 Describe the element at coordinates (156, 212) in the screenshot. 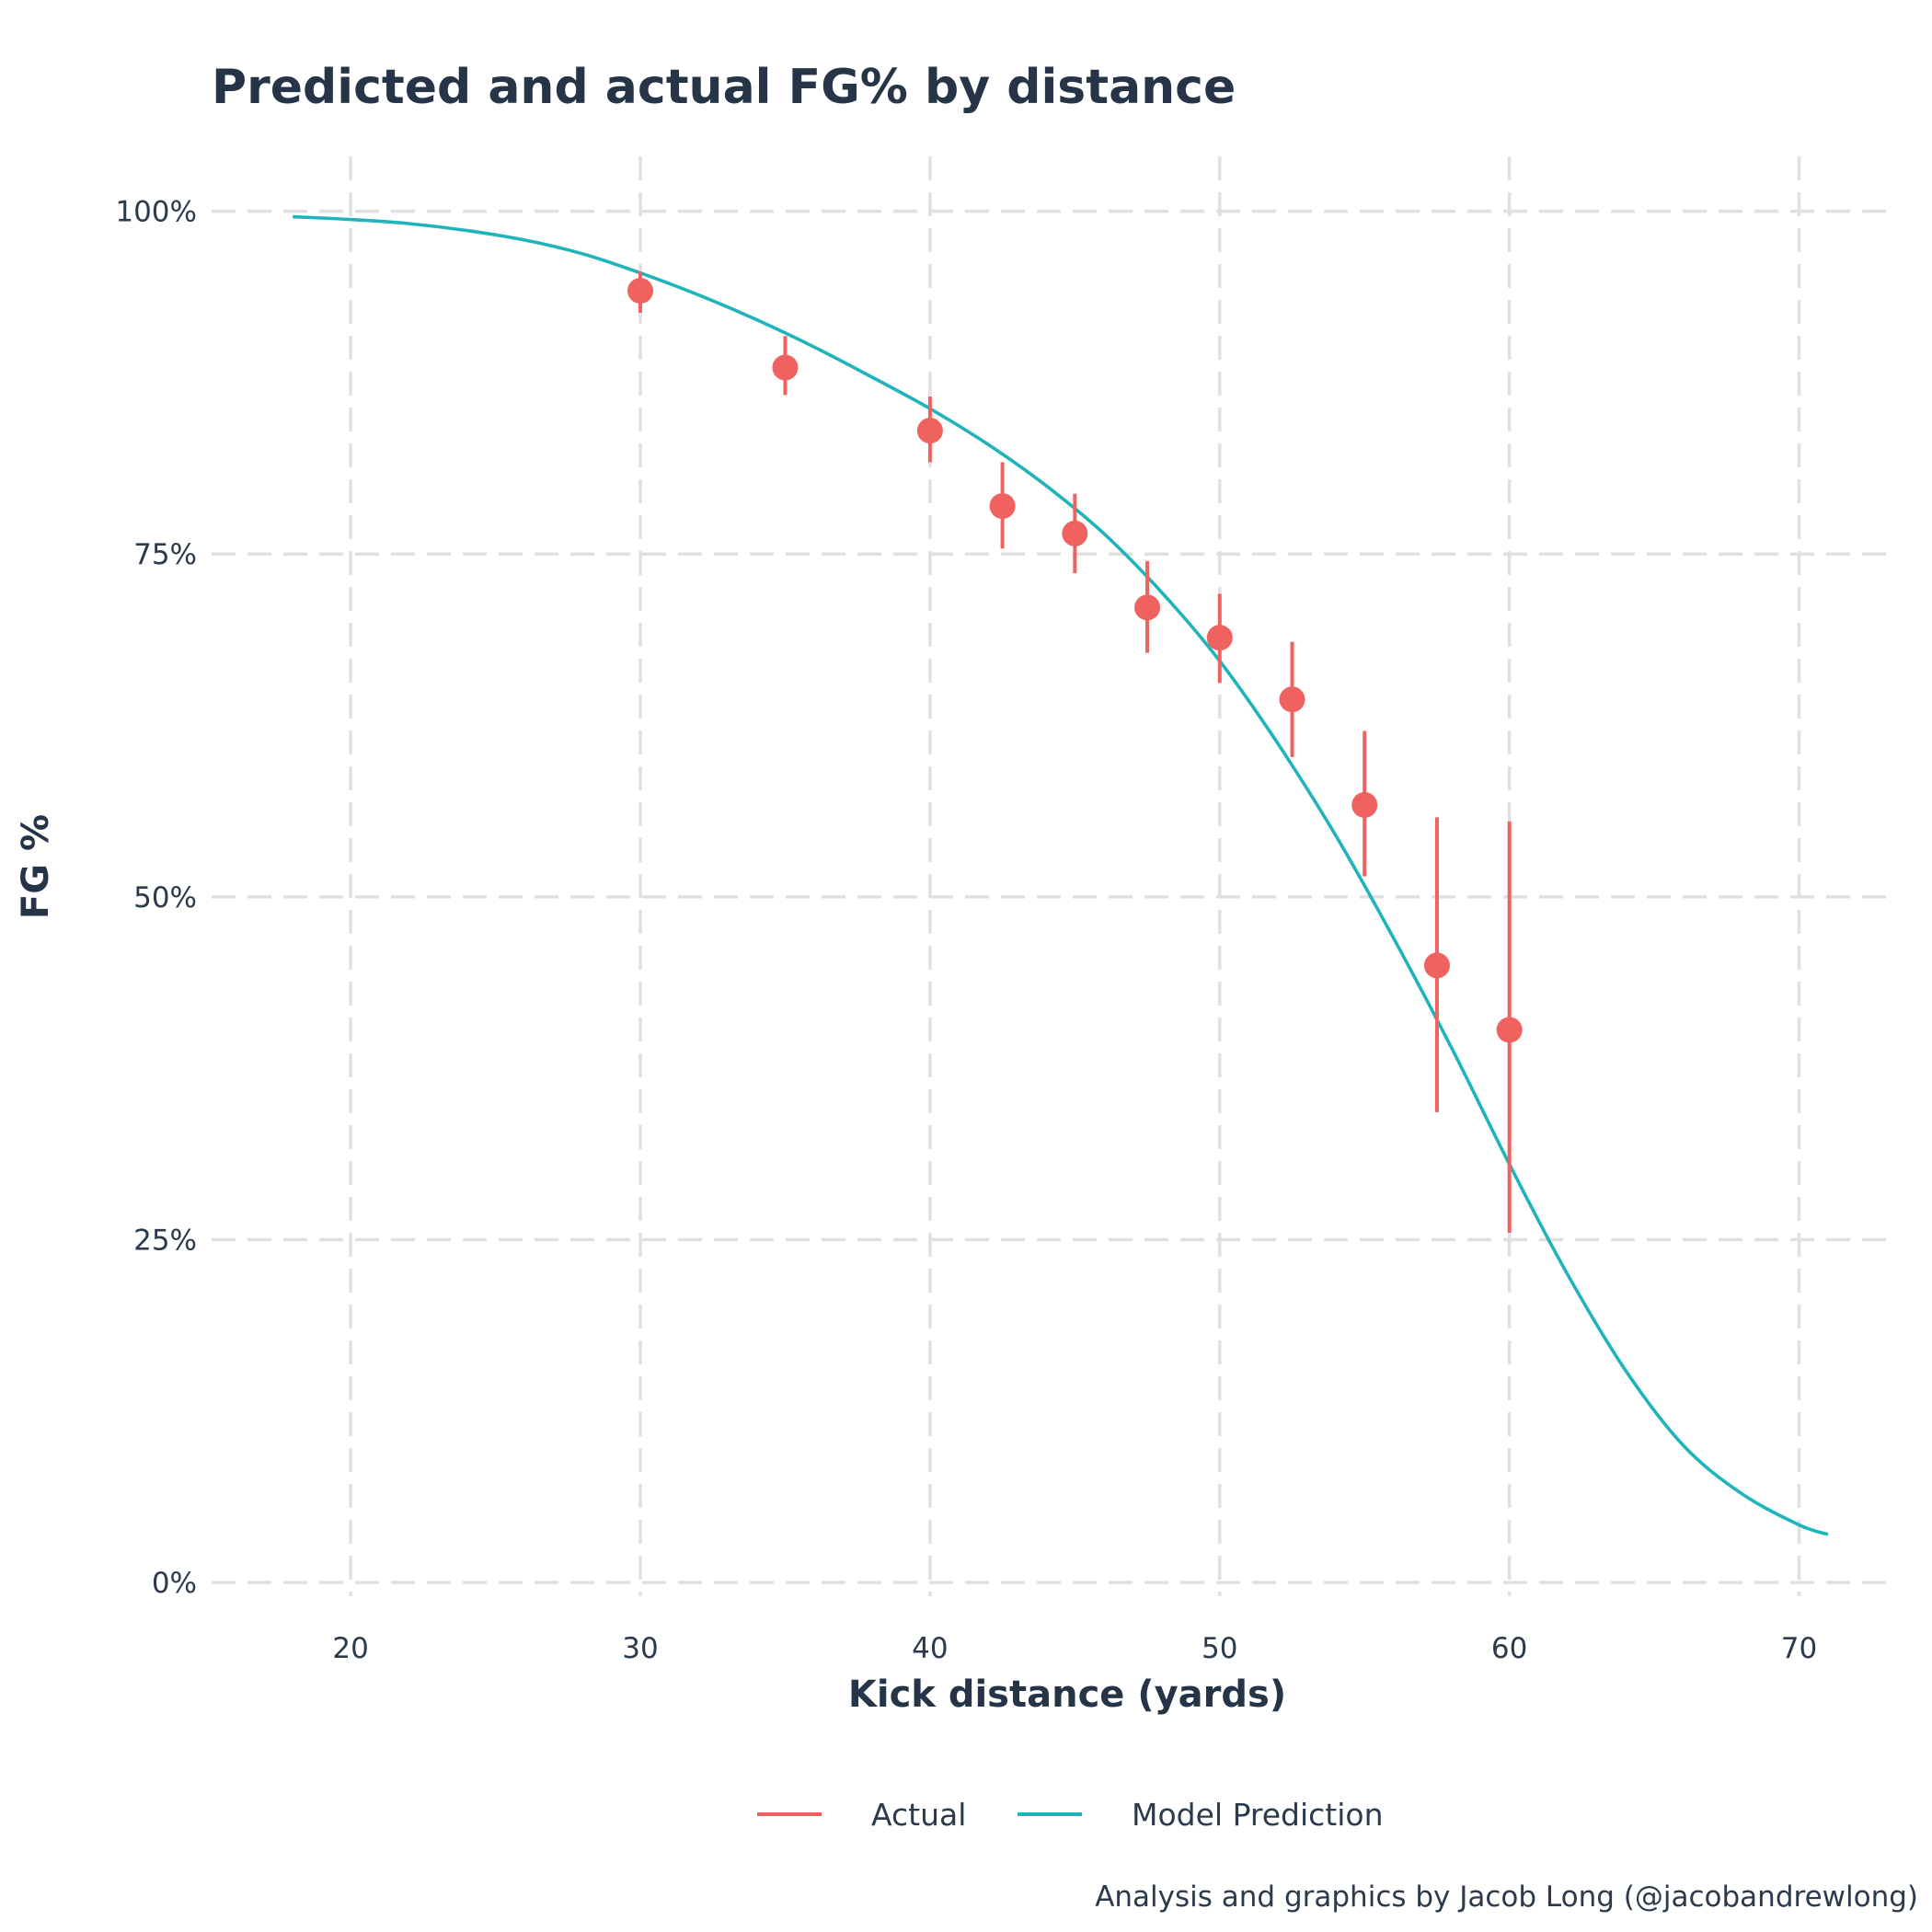

I see `y-tick-label: 100%` at that location.